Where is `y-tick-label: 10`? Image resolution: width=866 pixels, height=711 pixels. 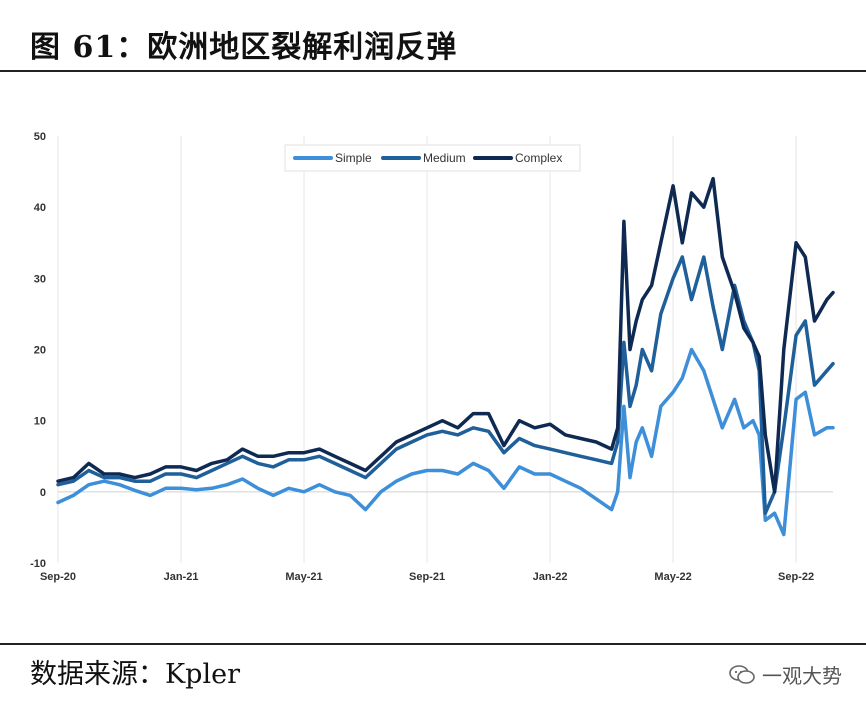 y-tick-label: 10 is located at coordinates (40, 422).